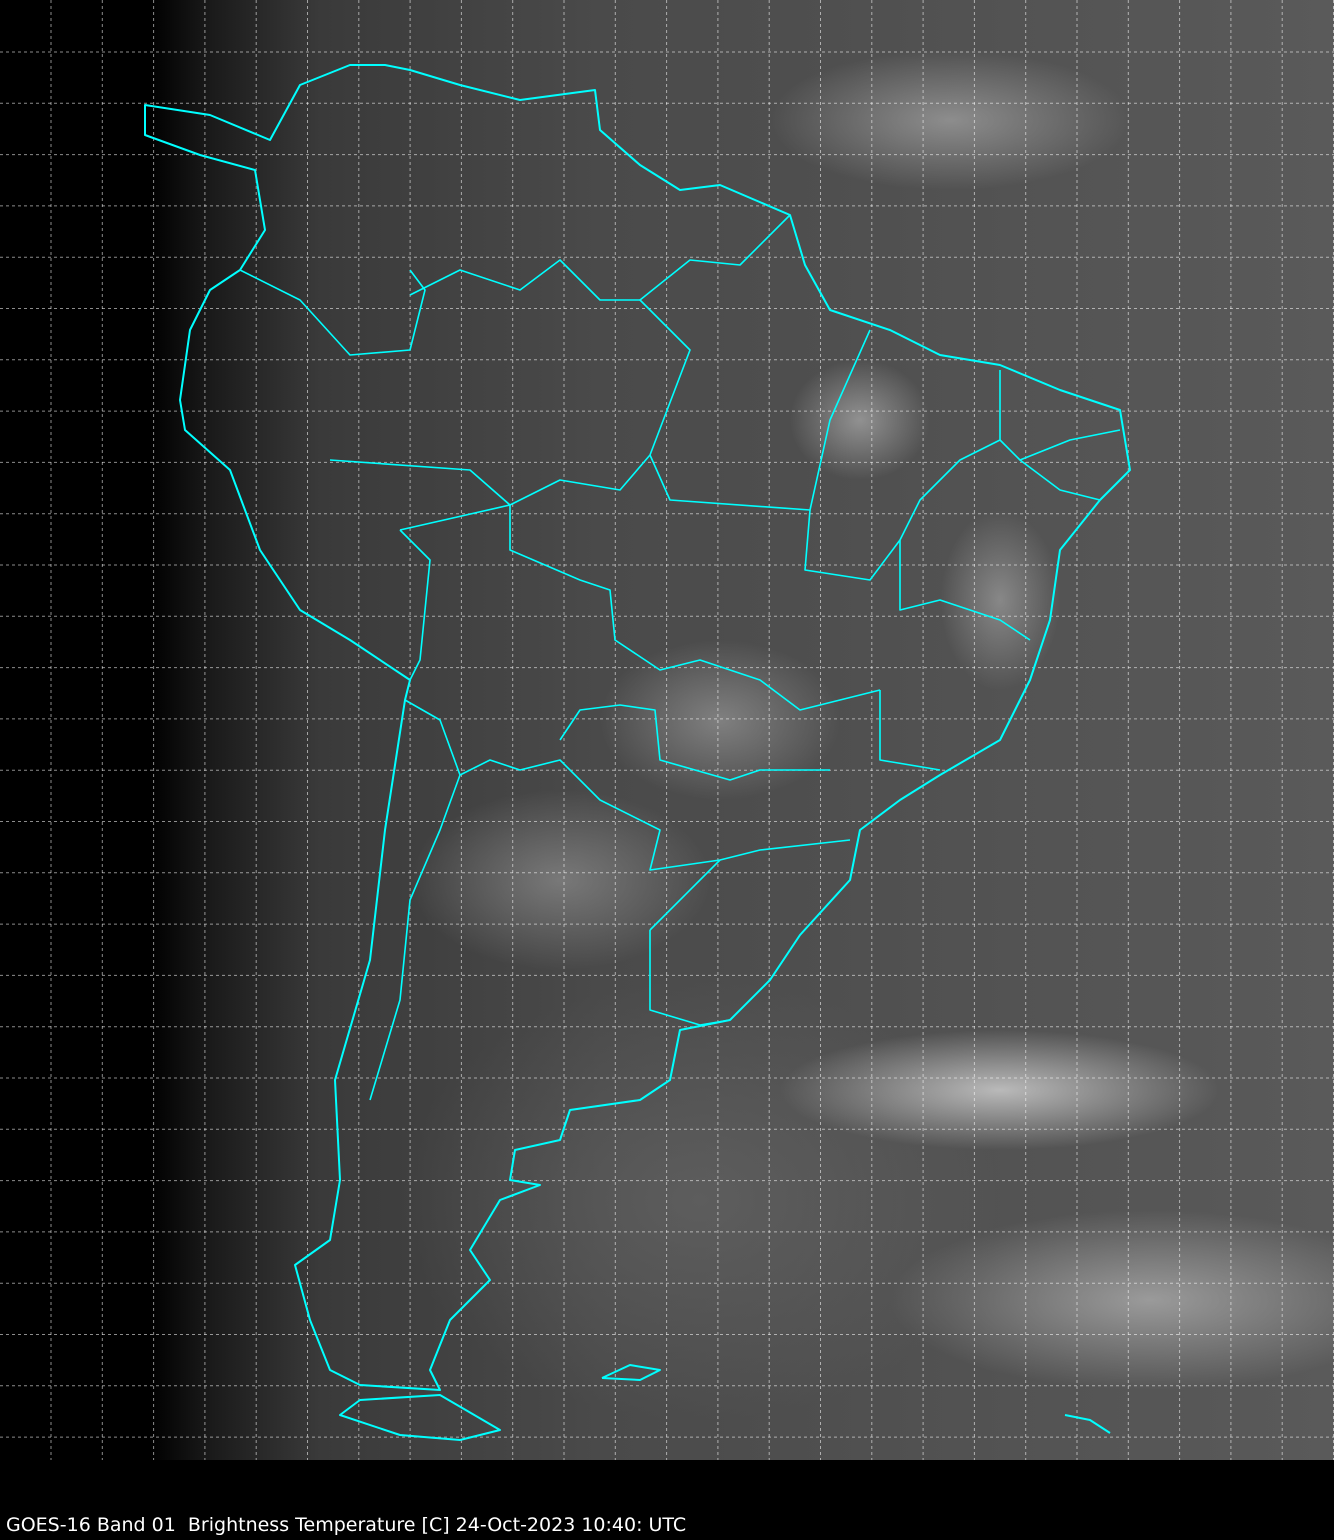 The width and height of the screenshot is (1334, 1540). Describe the element at coordinates (631, 1372) in the screenshot. I see `falkland-islands-coastline` at that location.